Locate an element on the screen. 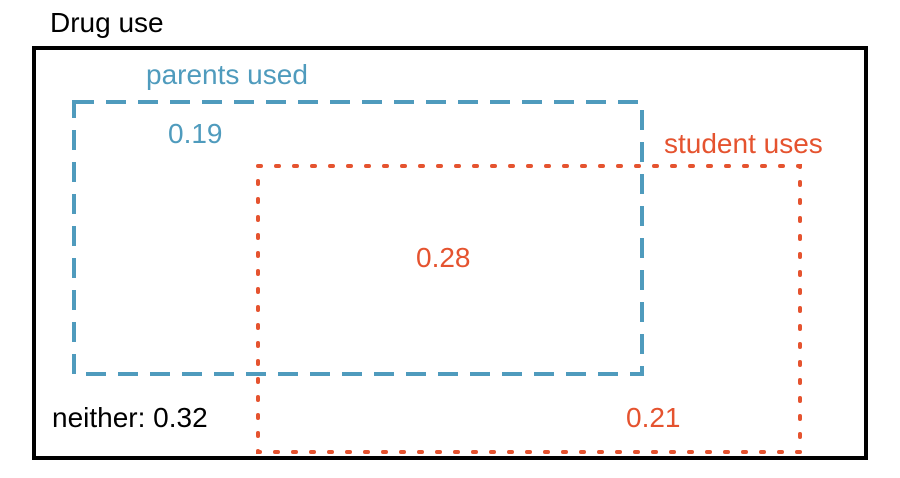 This screenshot has width=900, height=478. parents-only-value: 0.19 is located at coordinates (195, 133).